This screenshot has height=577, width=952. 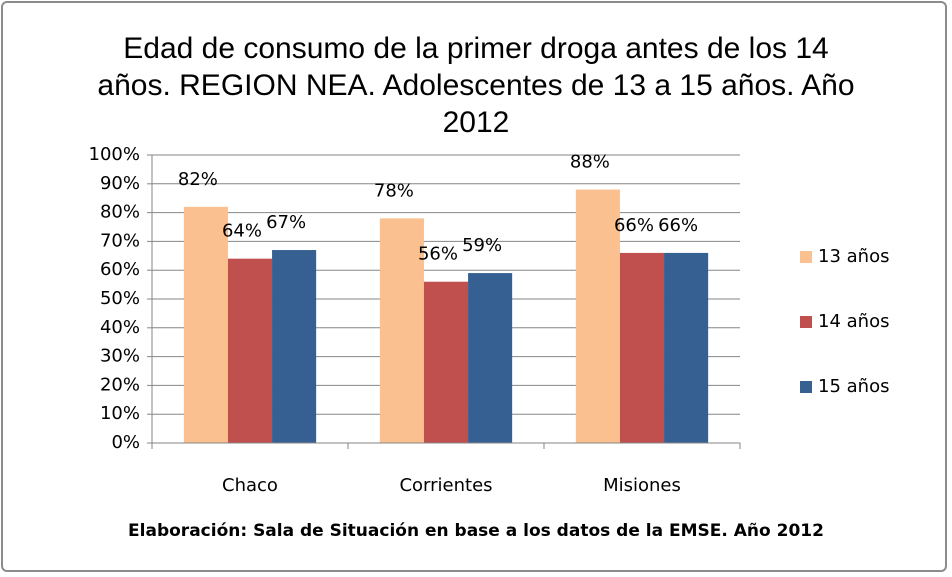 I want to click on x-tick-label: Chaco, so click(x=250, y=485).